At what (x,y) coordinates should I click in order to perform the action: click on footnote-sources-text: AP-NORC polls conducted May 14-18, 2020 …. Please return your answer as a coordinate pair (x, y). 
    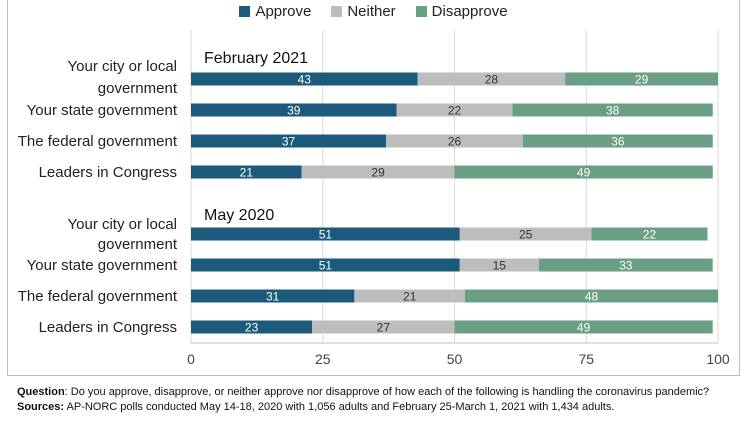
    Looking at the image, I should click on (339, 407).